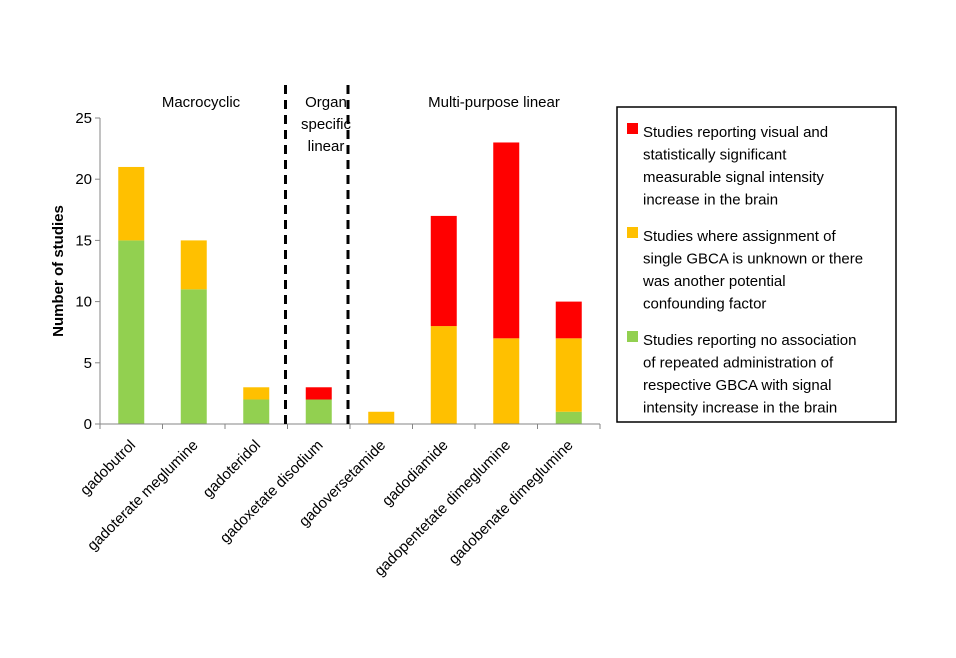 The width and height of the screenshot is (956, 658). What do you see at coordinates (738, 363) in the screenshot?
I see `legend-text-no_association-line-1: of repeated administration of` at bounding box center [738, 363].